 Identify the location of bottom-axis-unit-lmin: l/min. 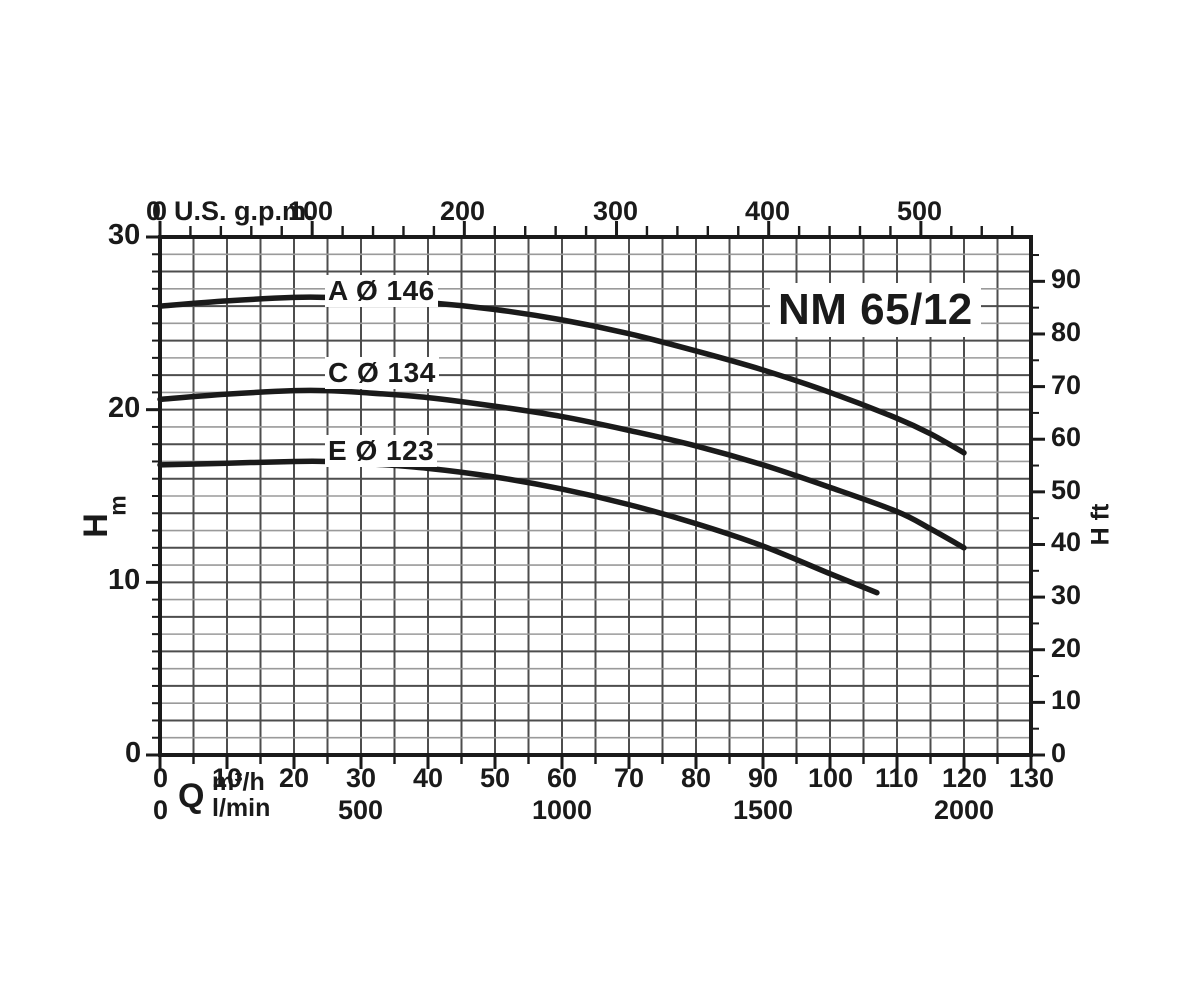
(241, 808).